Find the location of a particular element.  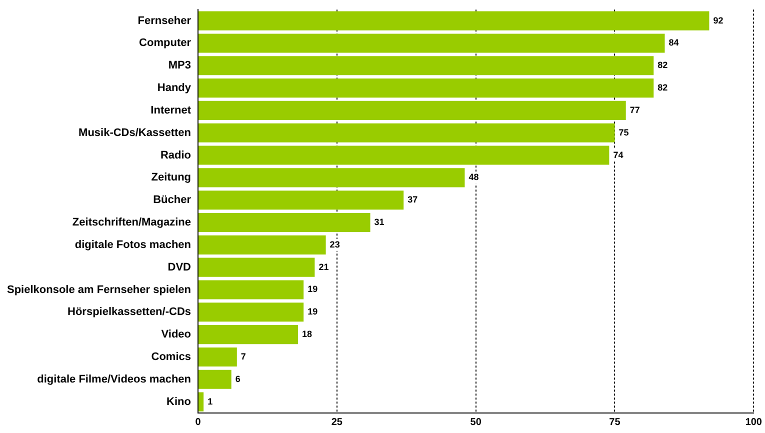

y-tick-label: Radio is located at coordinates (176, 155).